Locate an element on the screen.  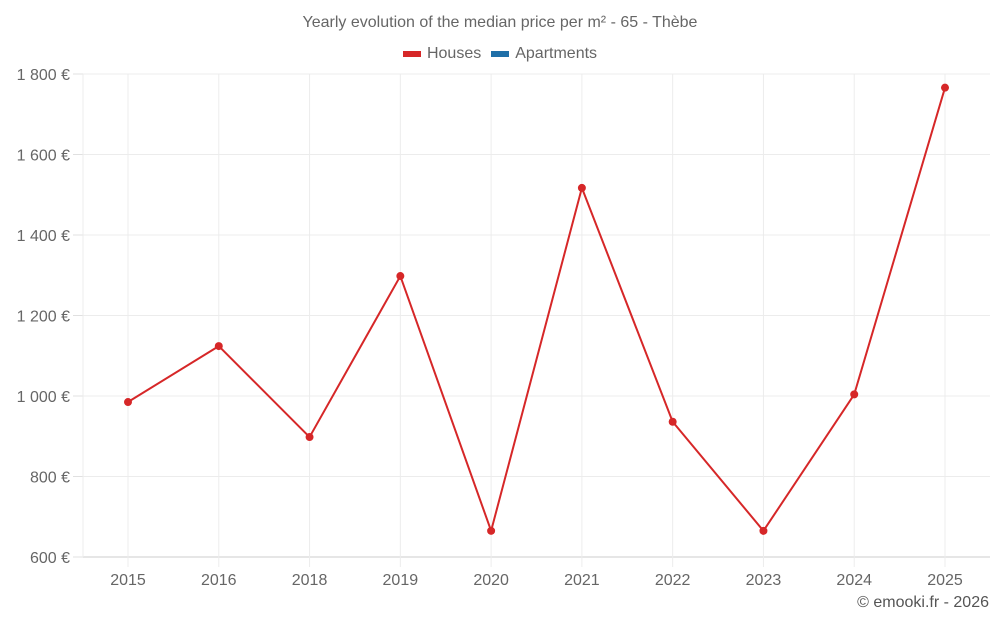
x-tick-label: 2024 is located at coordinates (854, 580).